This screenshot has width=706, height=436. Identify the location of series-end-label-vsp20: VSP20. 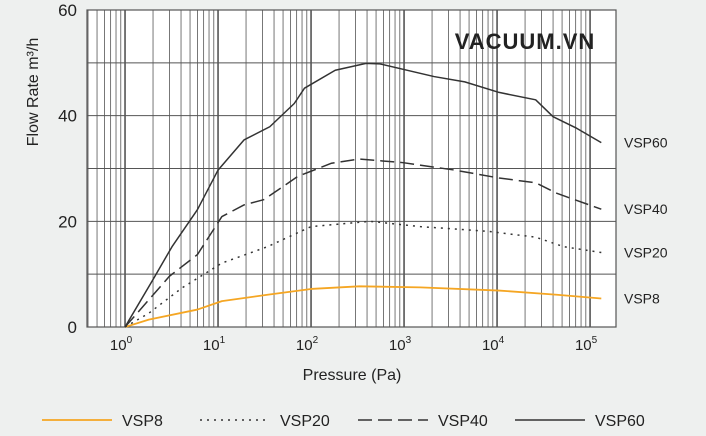
(646, 253).